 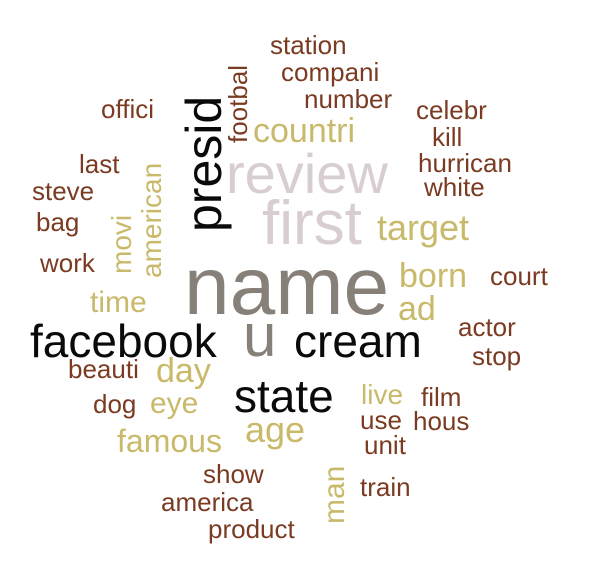 I want to click on word-last: last, so click(x=99, y=164).